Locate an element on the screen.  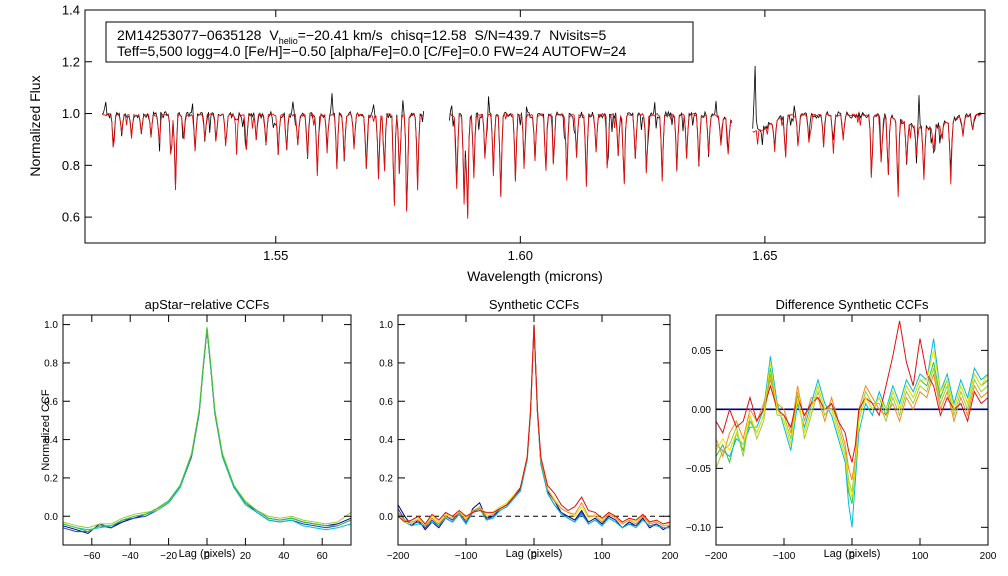
difference-ccf-title: Difference Synthetic CCFs is located at coordinates (852, 304).